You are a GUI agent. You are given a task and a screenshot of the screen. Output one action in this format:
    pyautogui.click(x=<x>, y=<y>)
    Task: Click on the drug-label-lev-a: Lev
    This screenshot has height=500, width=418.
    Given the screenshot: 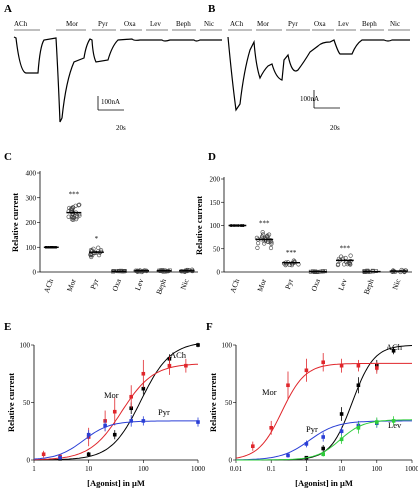 What is the action you would take?
    pyautogui.click(x=155, y=24)
    